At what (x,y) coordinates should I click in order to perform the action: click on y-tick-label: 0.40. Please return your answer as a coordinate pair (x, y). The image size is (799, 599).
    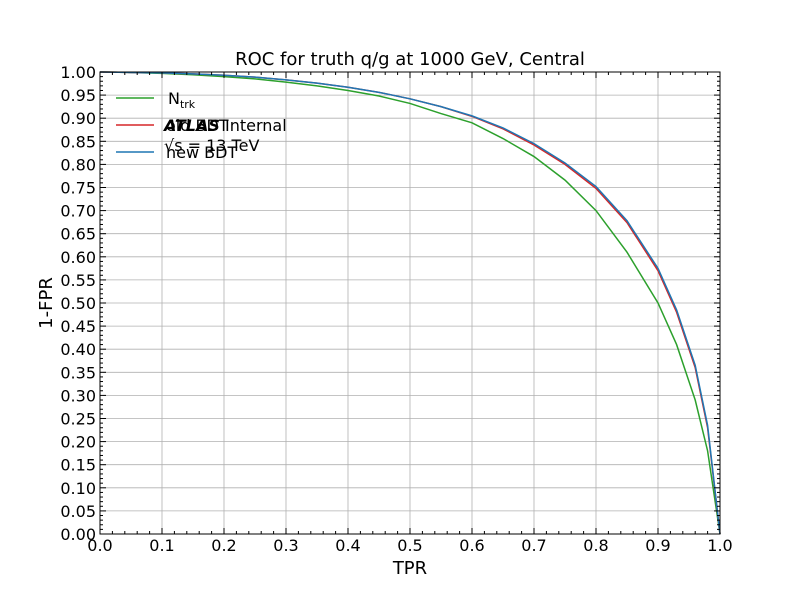
    Looking at the image, I should click on (78, 349).